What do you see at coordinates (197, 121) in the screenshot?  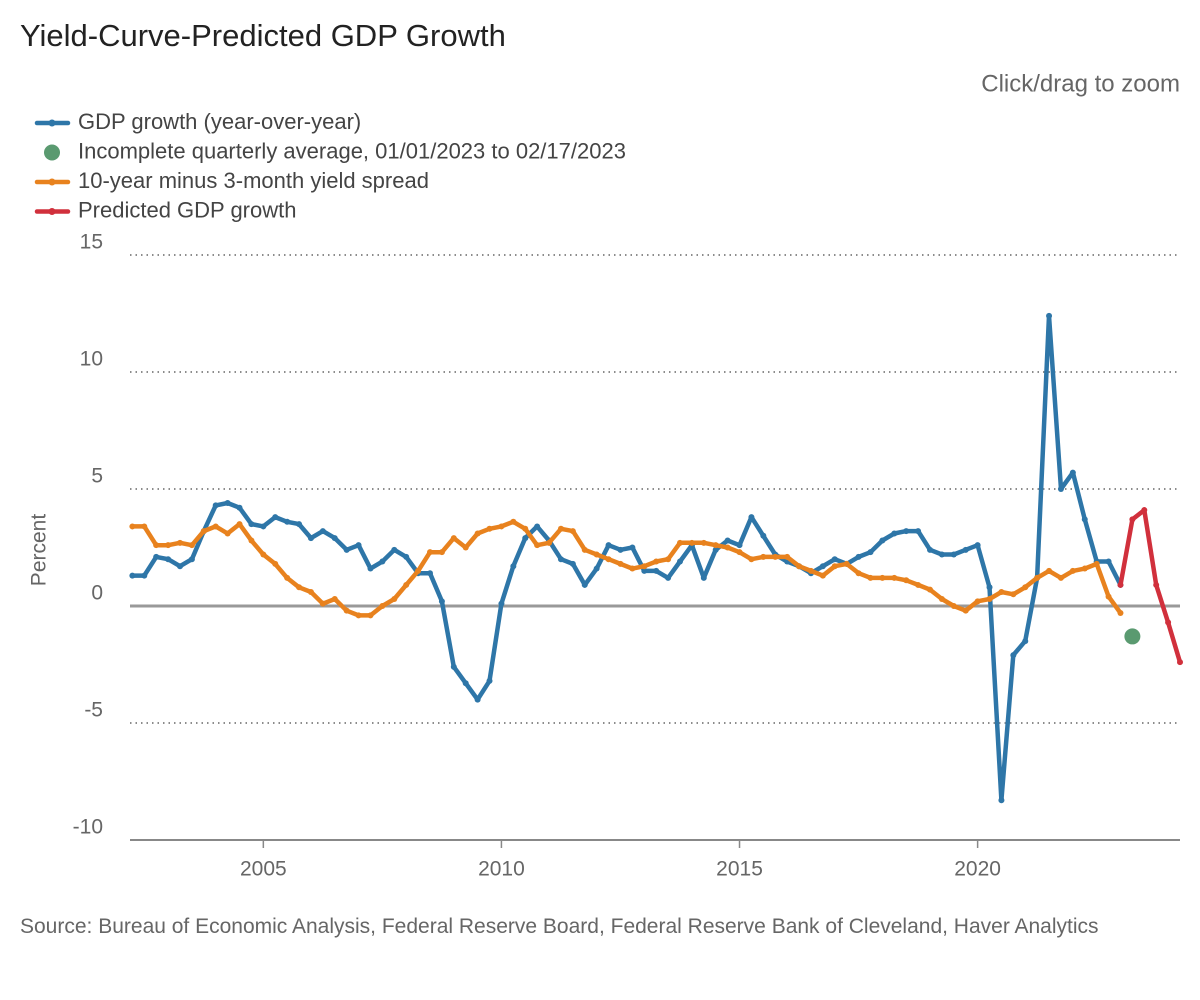 I see `legend-item: GDP growth (year-over-year)` at bounding box center [197, 121].